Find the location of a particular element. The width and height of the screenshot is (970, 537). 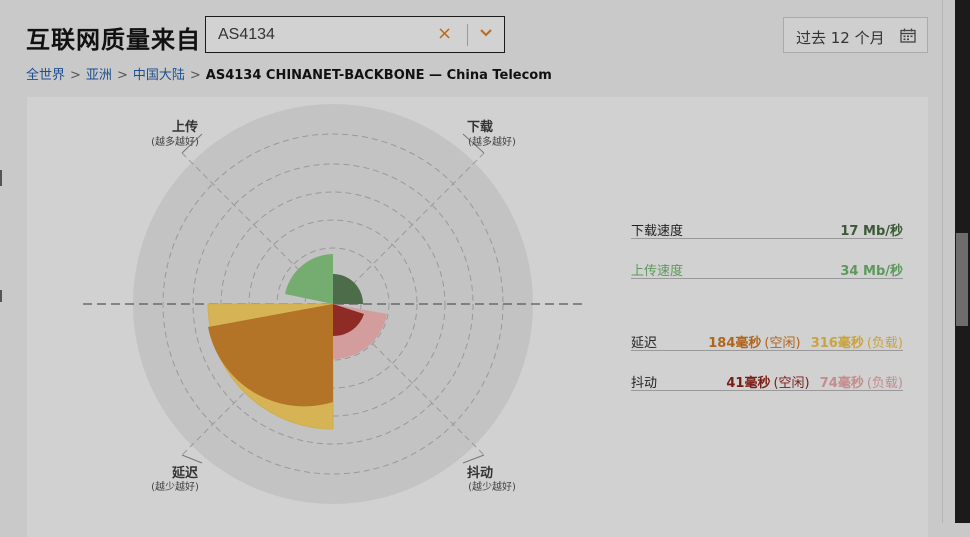

jitter-idle-sector is located at coordinates (348, 320).